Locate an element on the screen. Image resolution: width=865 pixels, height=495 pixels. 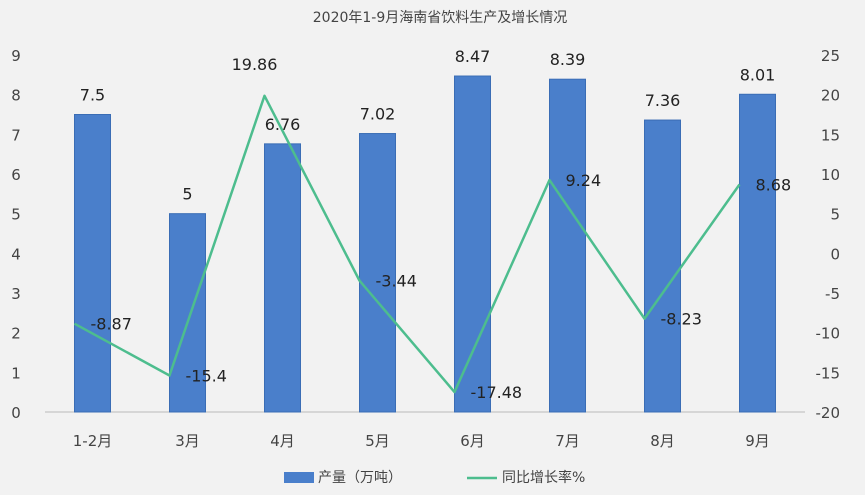
bar-data-label: 8.47 is located at coordinates (473, 56).